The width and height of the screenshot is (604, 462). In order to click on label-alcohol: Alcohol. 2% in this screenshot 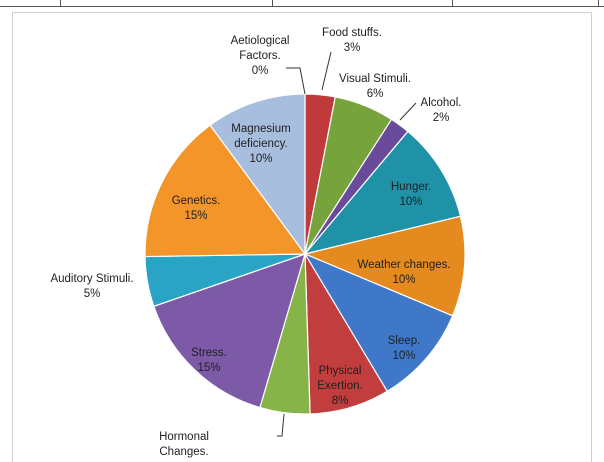, I will do `click(441, 110)`.